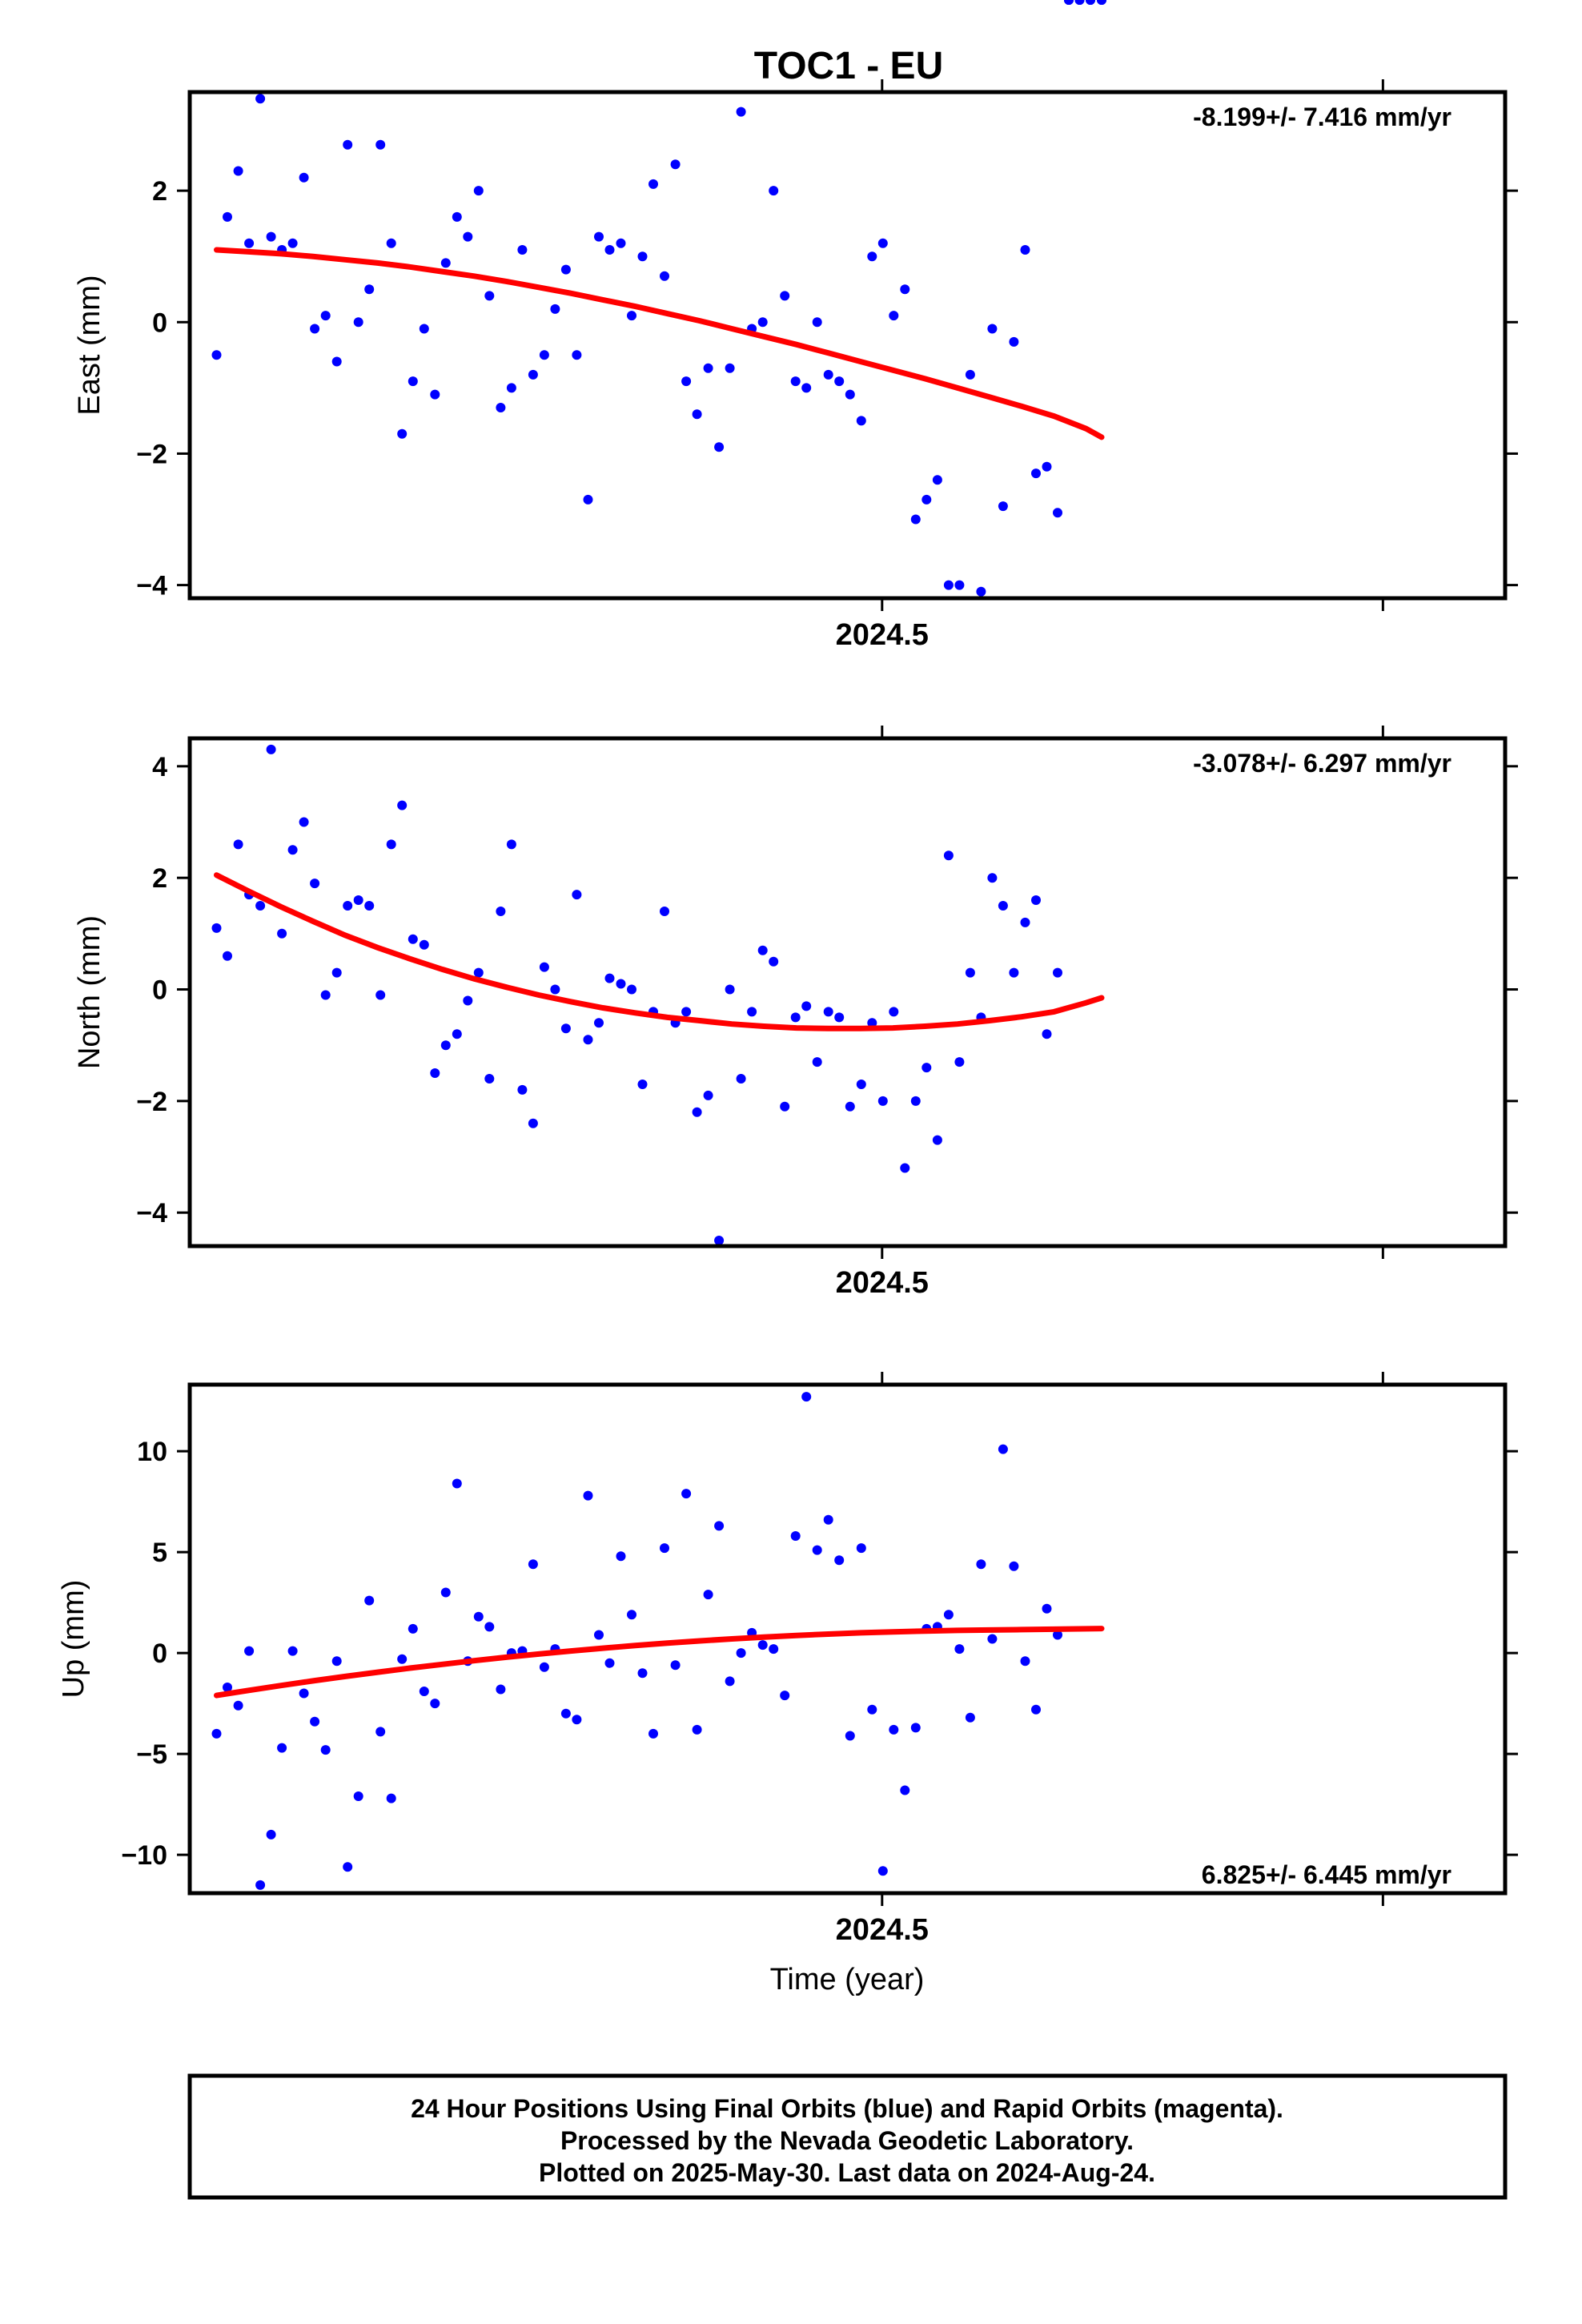 The width and height of the screenshot is (1582, 2324). Describe the element at coordinates (659, 1662) in the screenshot. I see `up-fit-line` at that location.